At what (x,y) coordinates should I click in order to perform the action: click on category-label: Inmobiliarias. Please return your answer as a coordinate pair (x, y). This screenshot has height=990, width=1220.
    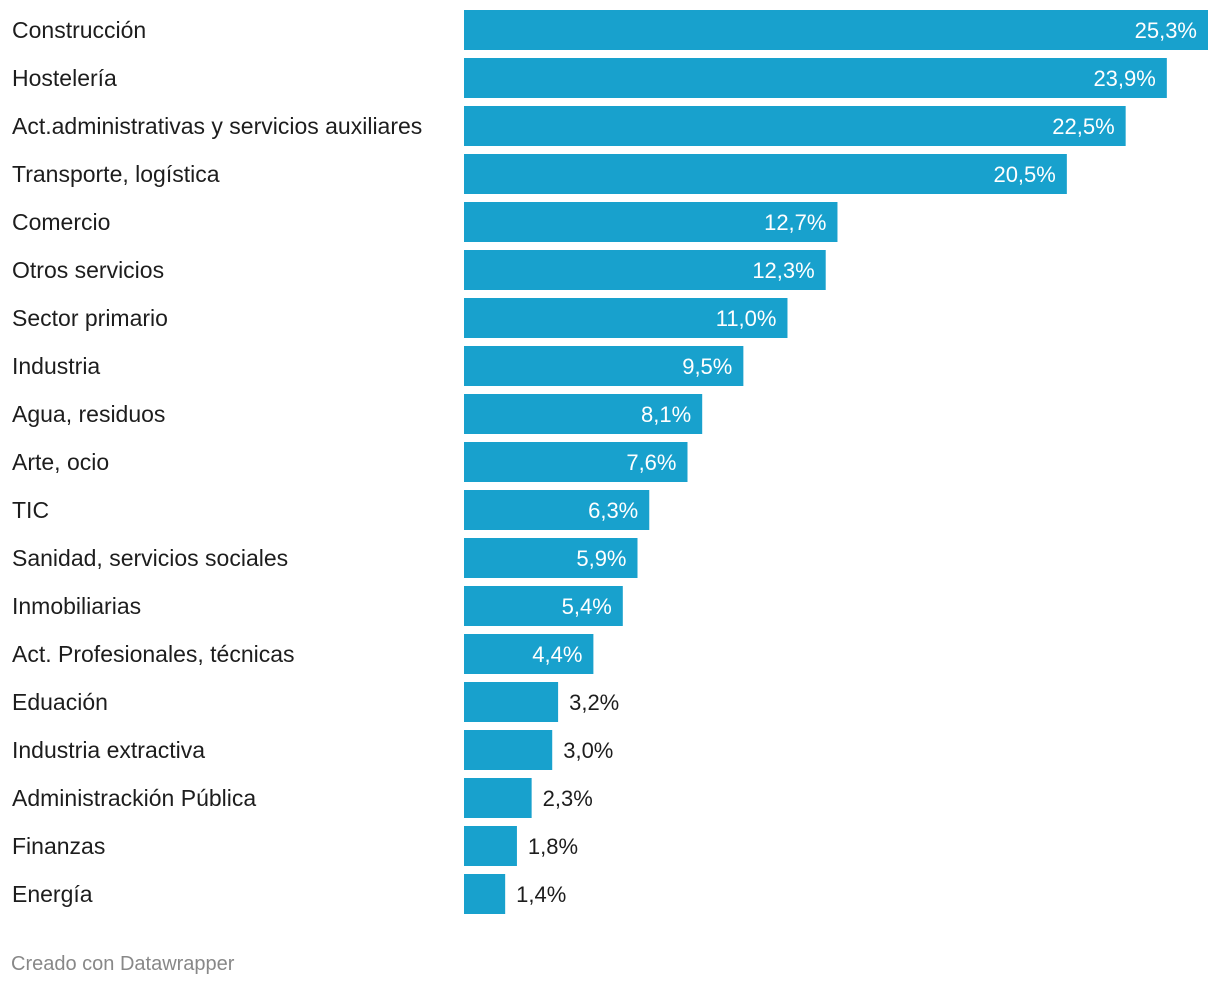
    Looking at the image, I should click on (76, 606).